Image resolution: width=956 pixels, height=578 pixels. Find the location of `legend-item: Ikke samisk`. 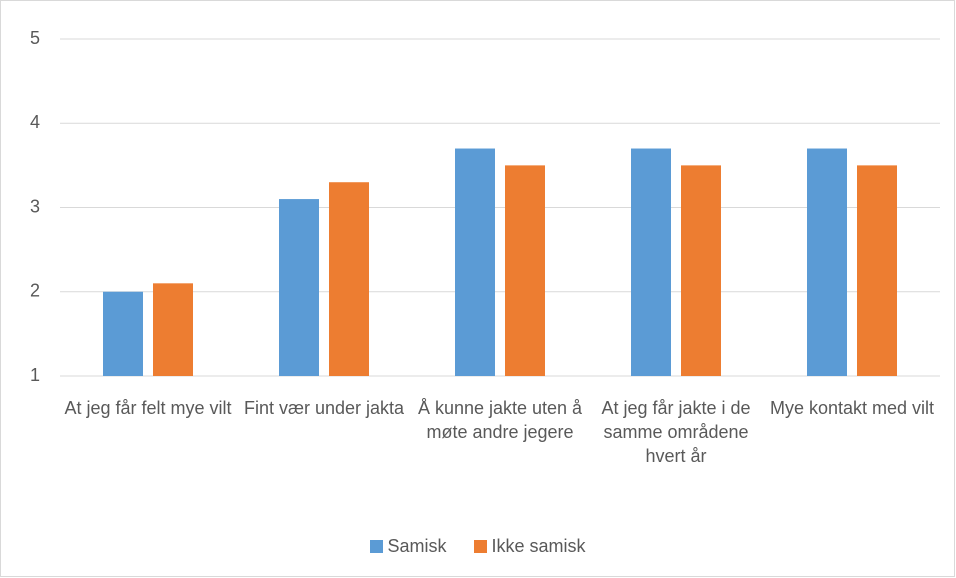

legend-item: Ikke samisk is located at coordinates (530, 546).